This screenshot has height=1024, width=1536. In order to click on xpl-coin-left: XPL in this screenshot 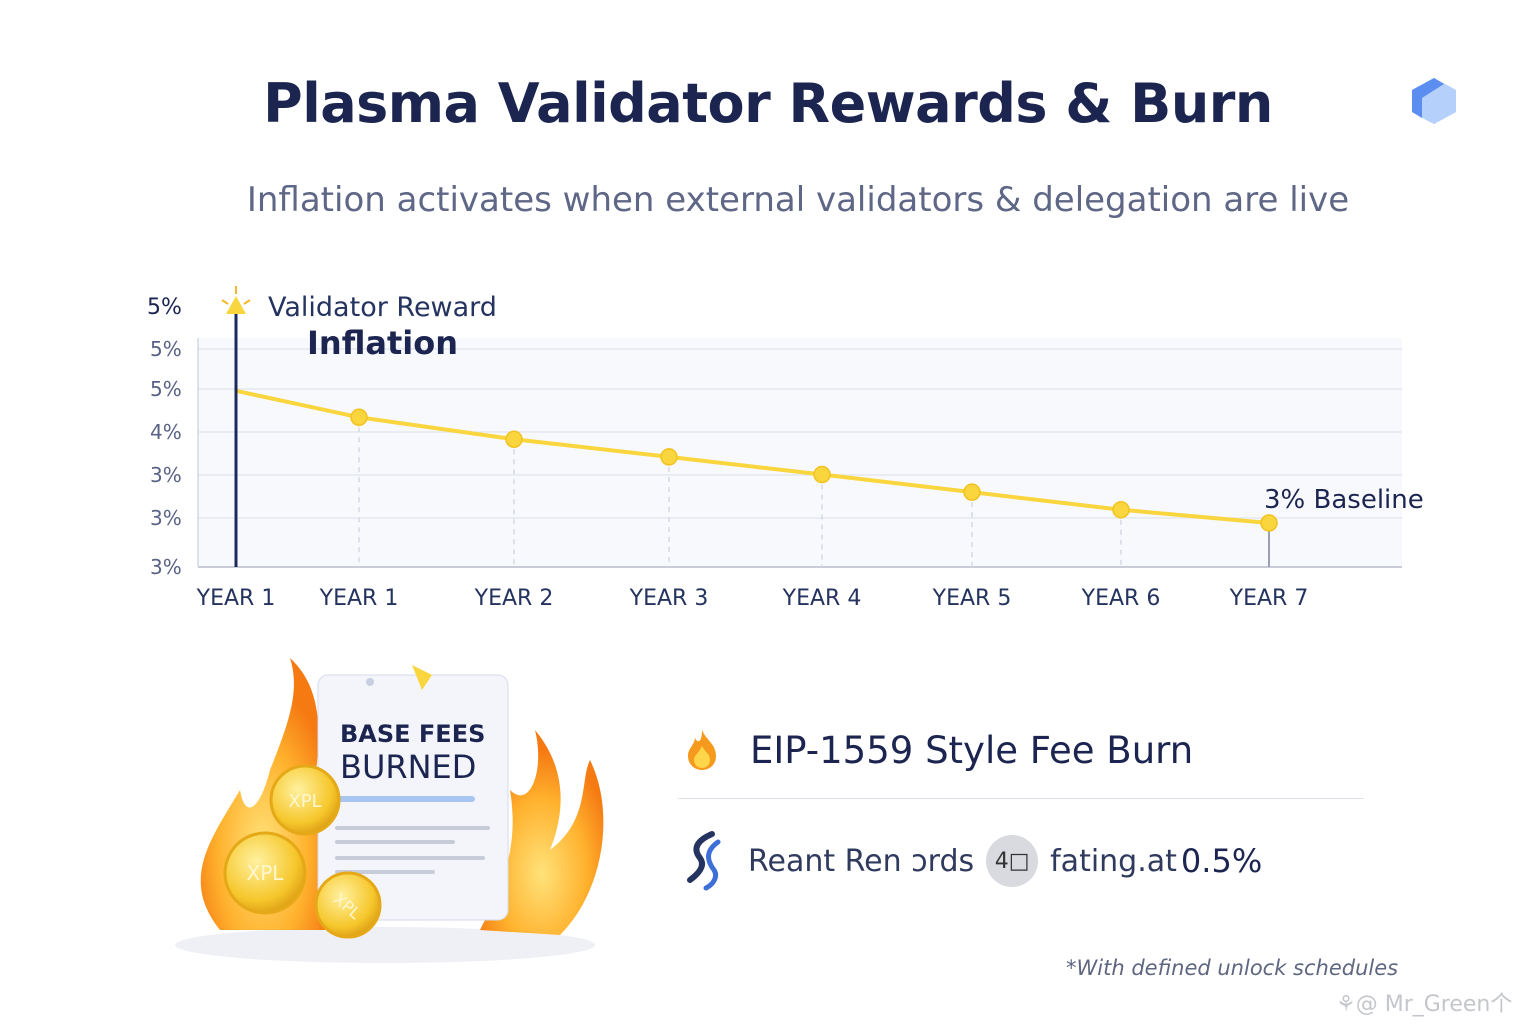, I will do `click(265, 873)`.